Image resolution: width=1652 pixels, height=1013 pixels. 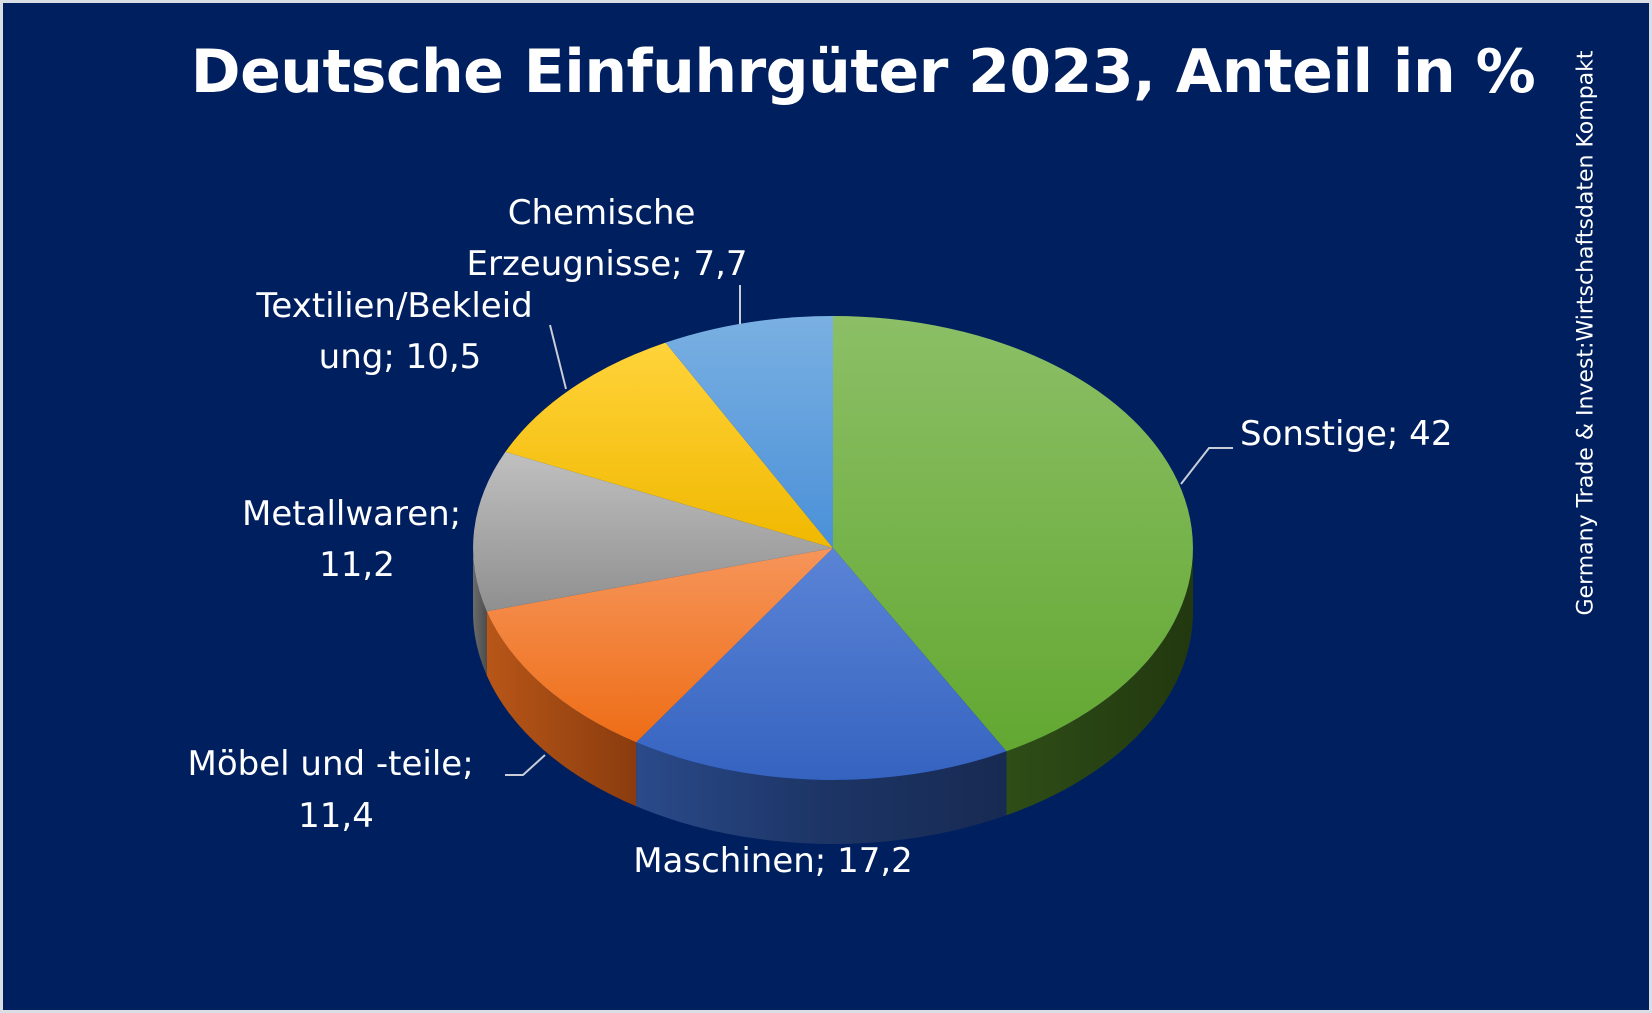 I want to click on leader-line-sonstige, so click(x=1206, y=466).